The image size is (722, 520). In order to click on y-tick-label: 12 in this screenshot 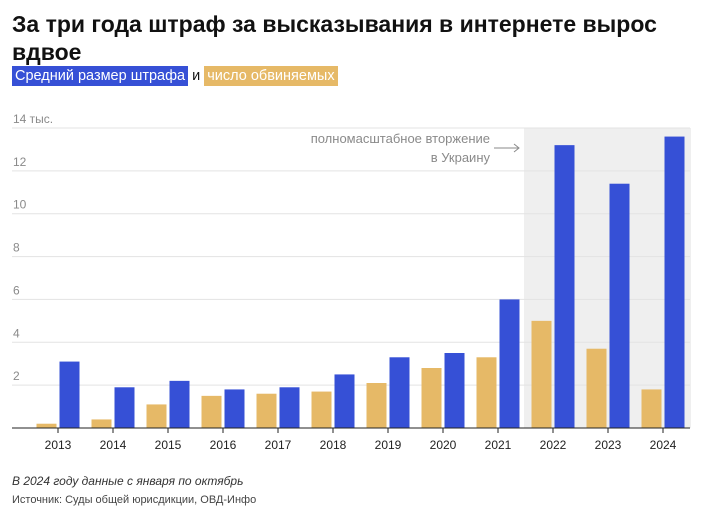, I will do `click(20, 162)`.